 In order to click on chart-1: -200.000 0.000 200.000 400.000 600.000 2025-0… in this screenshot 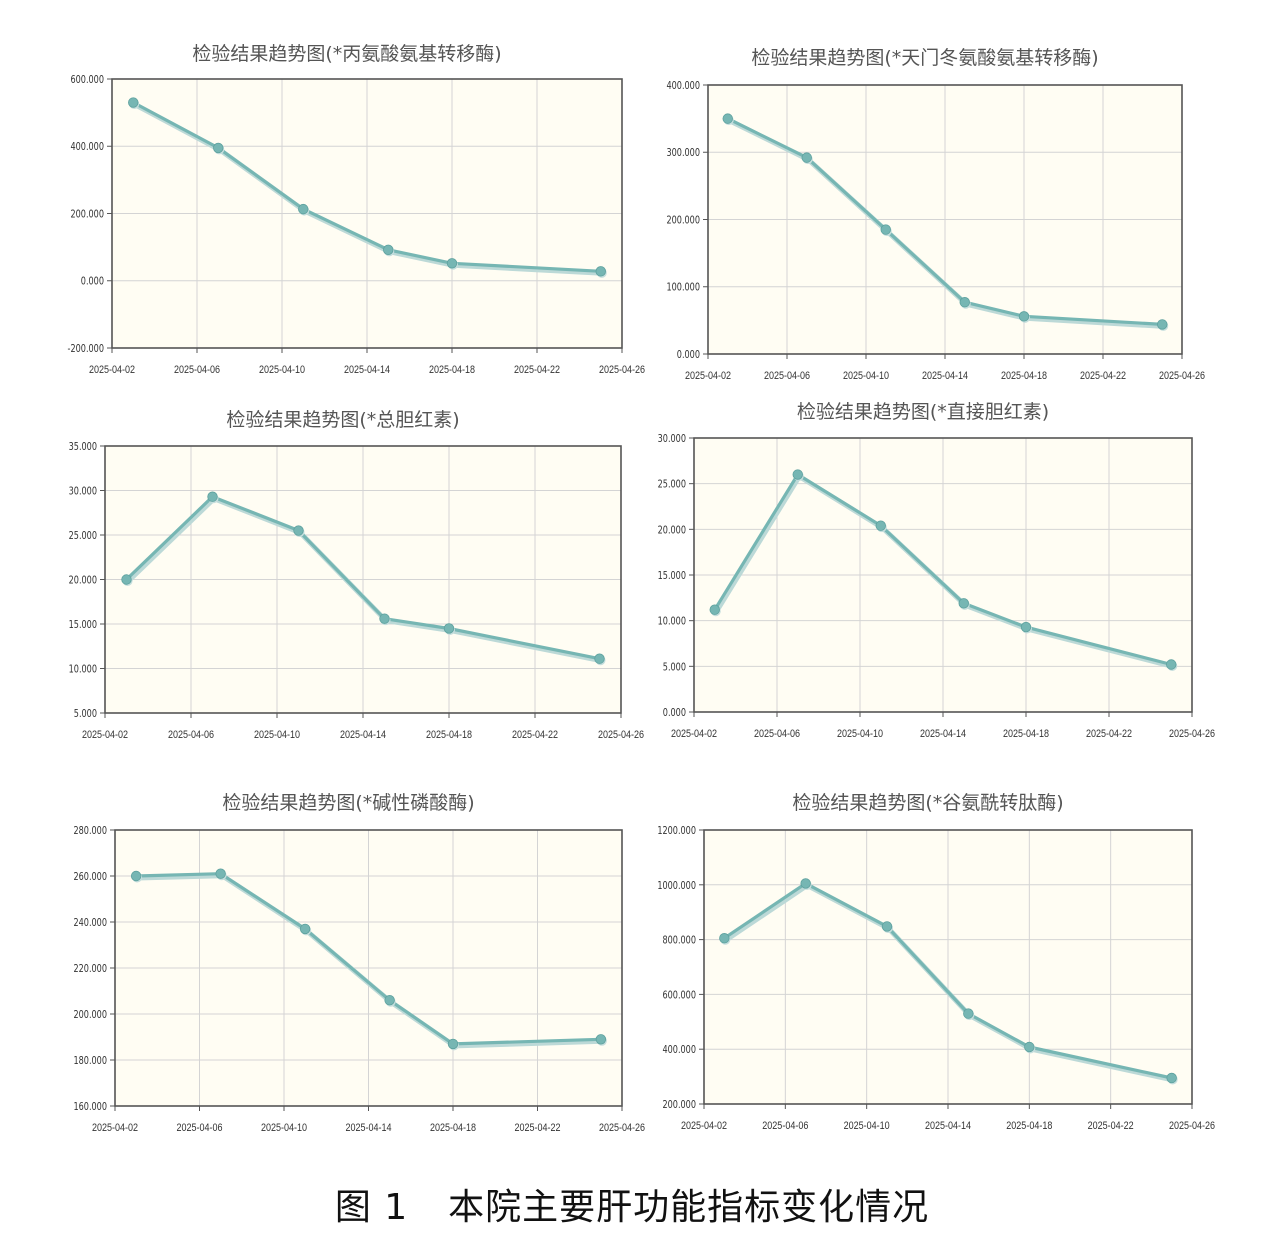, I will do `click(357, 209)`.